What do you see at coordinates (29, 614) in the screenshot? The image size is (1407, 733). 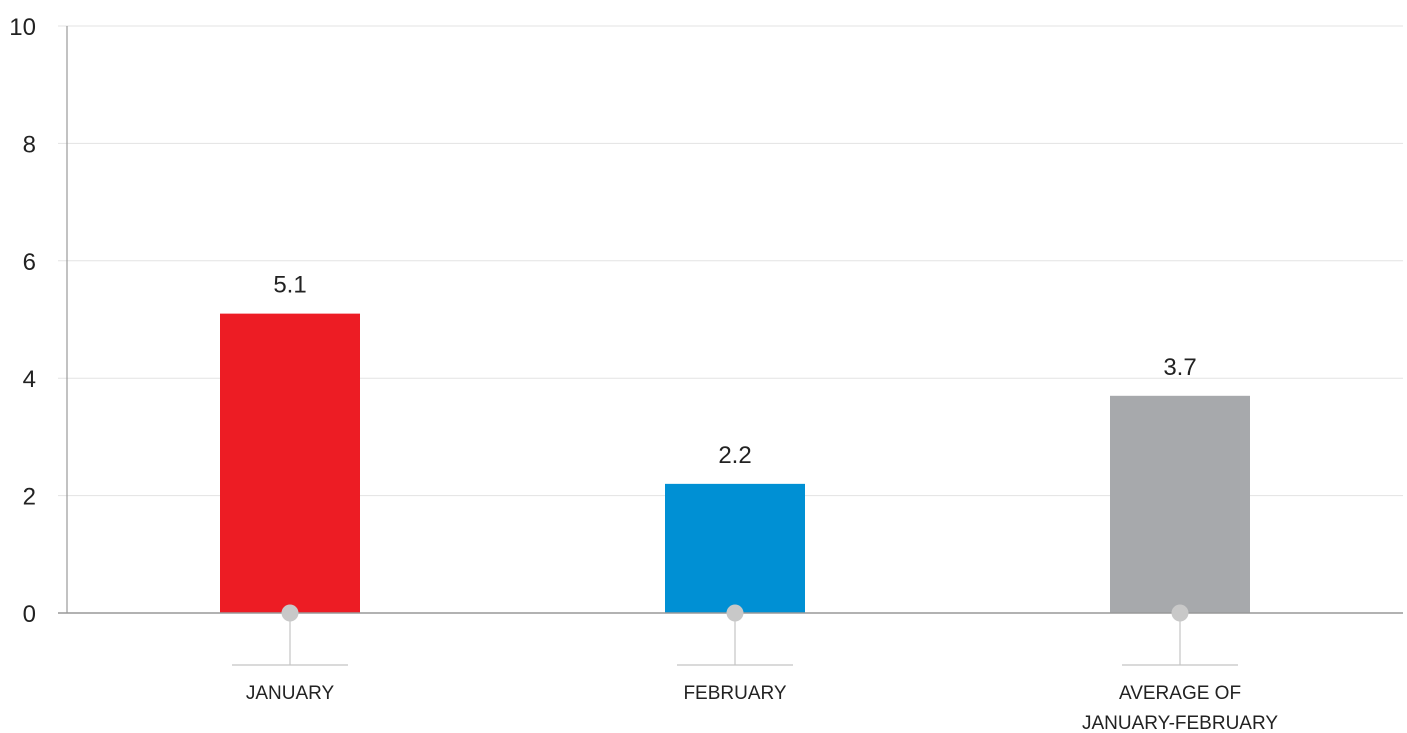 I see `y-tick-label: 0` at bounding box center [29, 614].